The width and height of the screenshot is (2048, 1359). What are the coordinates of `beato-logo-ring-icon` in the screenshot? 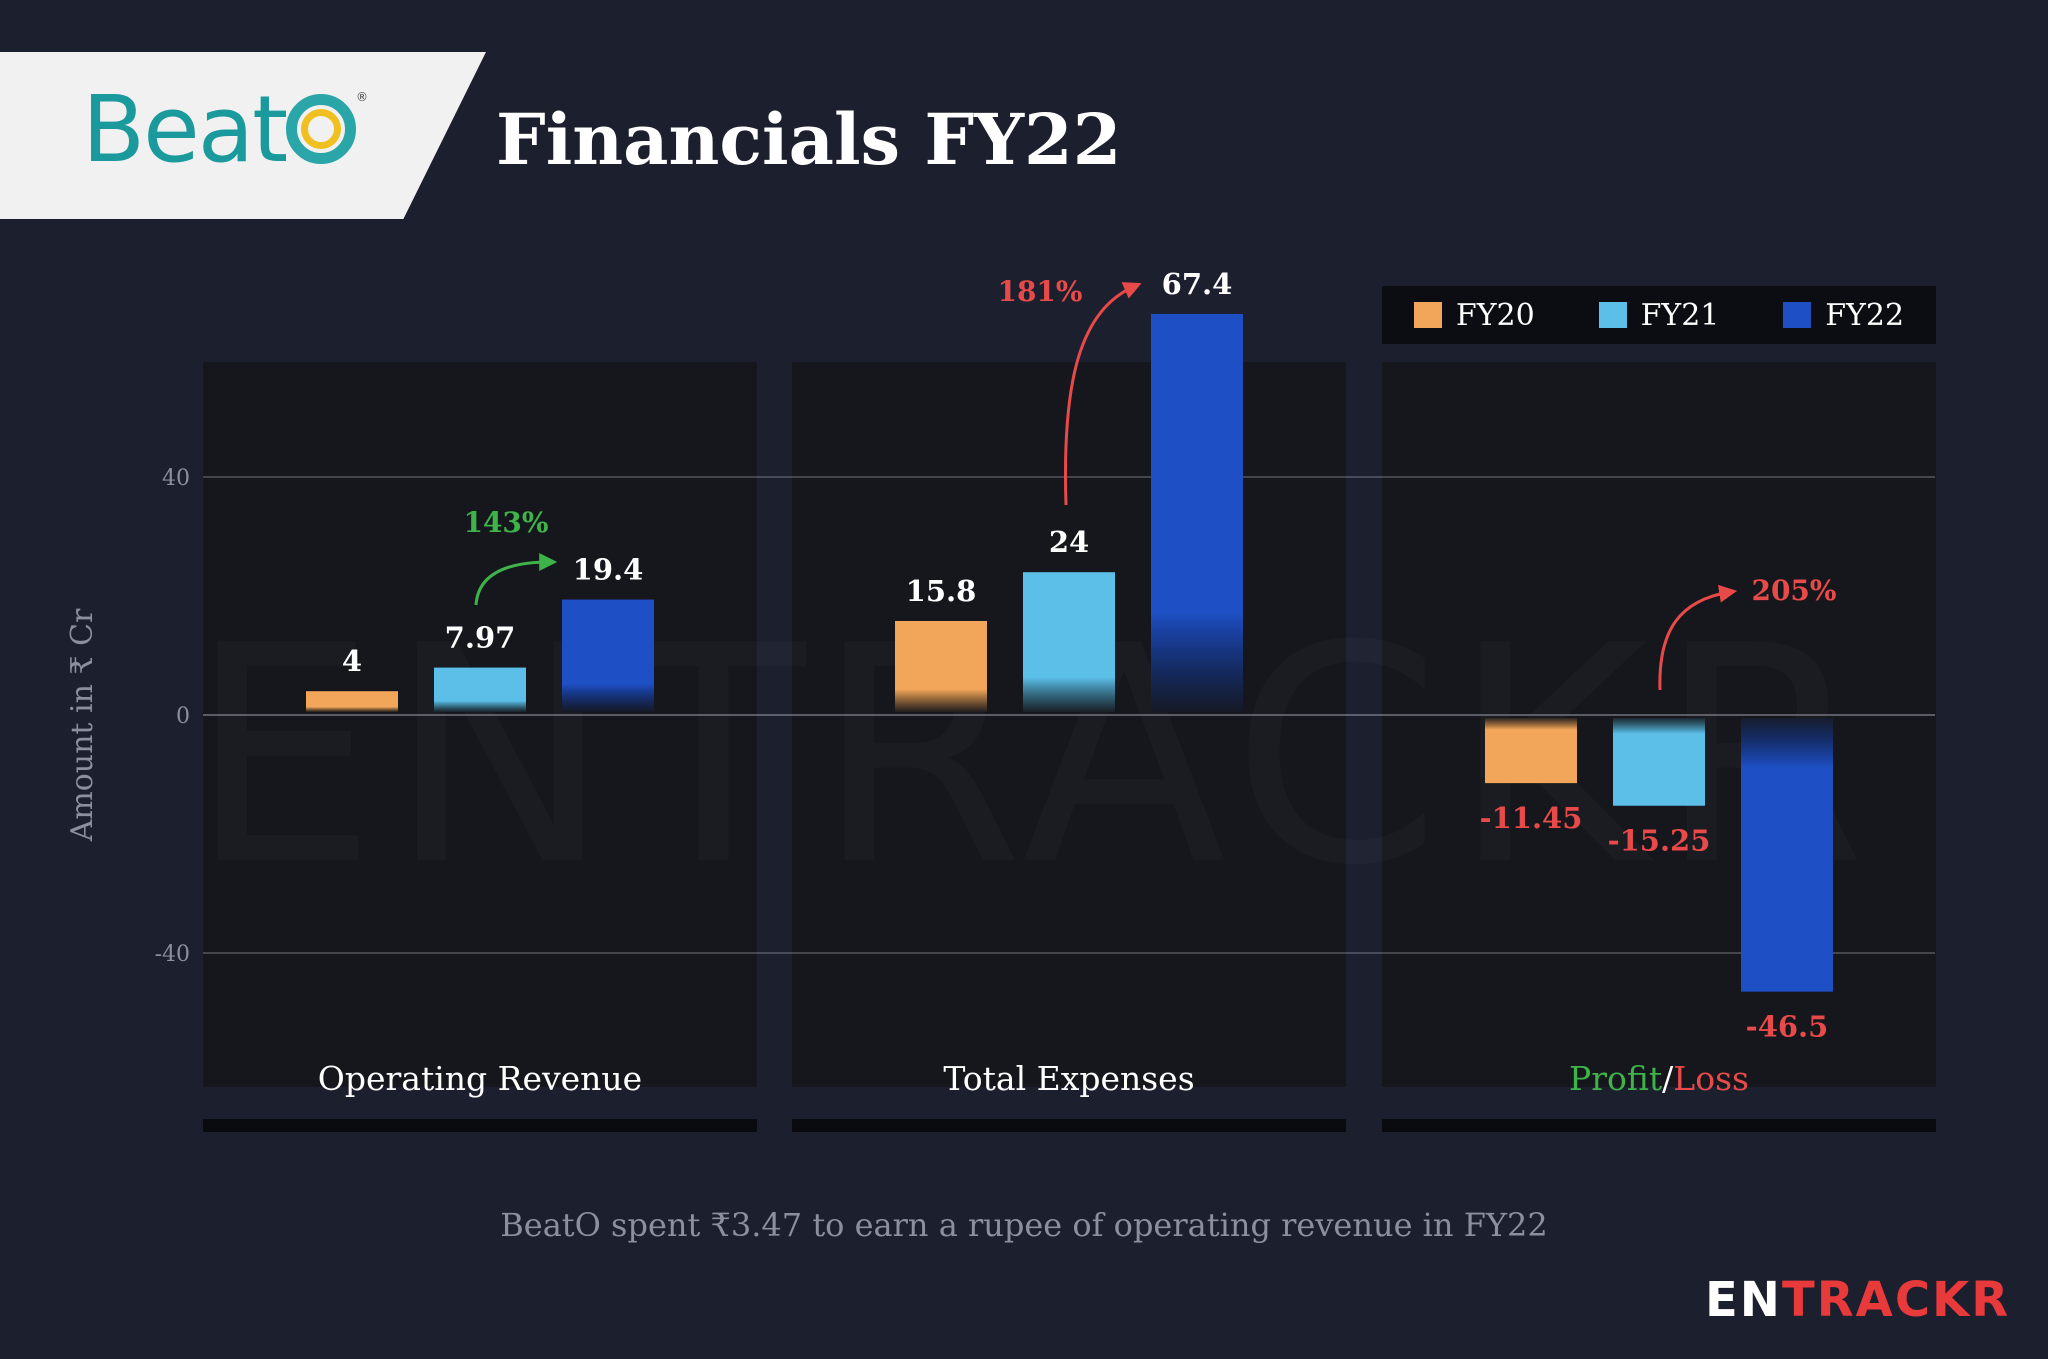 It's located at (321, 129).